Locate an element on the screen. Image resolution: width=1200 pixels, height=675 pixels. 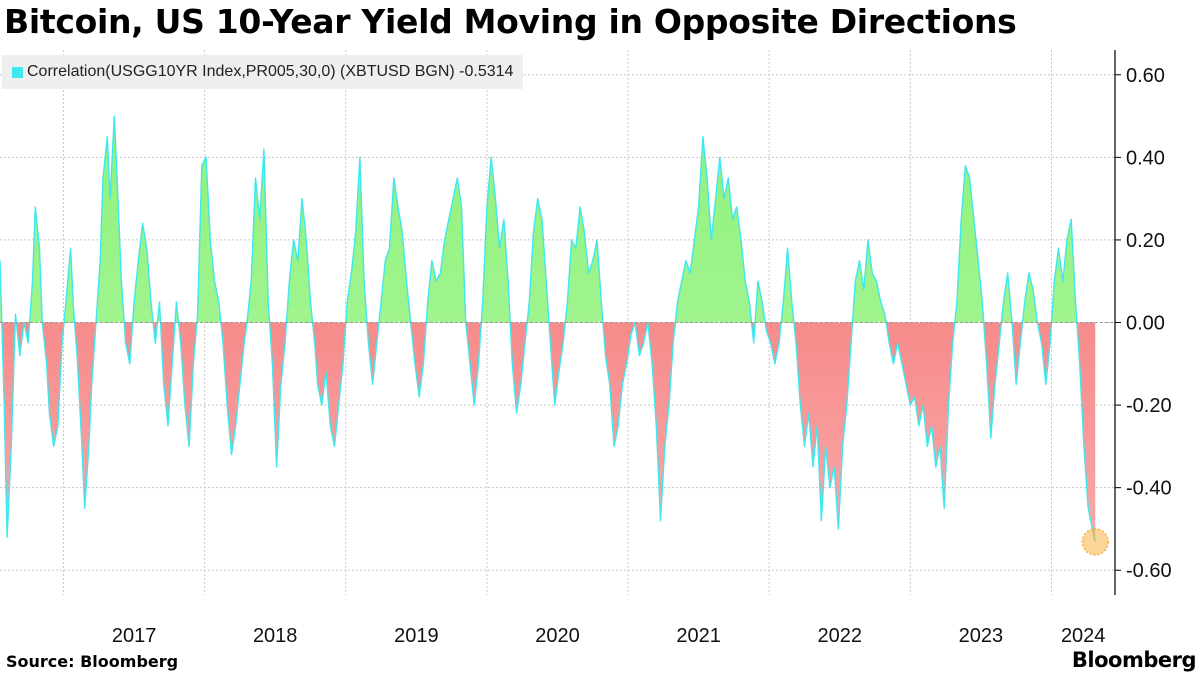
brand-logo: Bloomberg is located at coordinates (1134, 660).